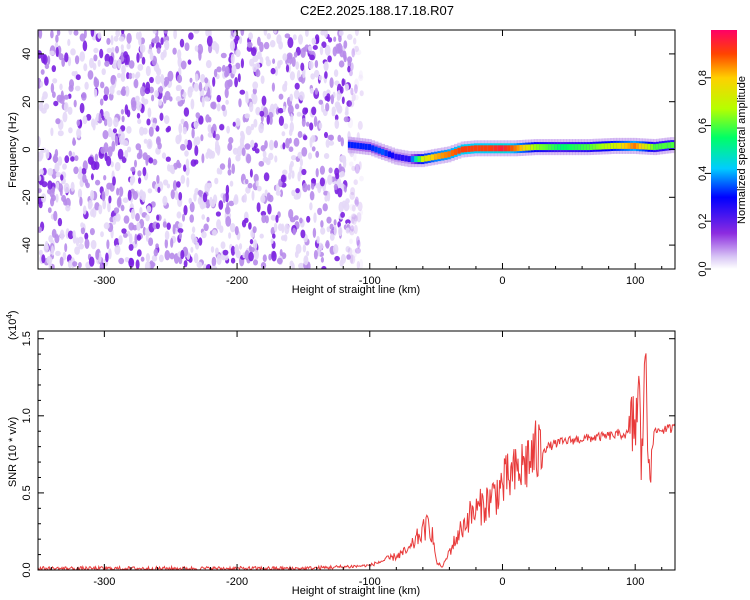 Image resolution: width=750 pixels, height=600 pixels. I want to click on colorbar-tick-label: 0.4, so click(703, 173).